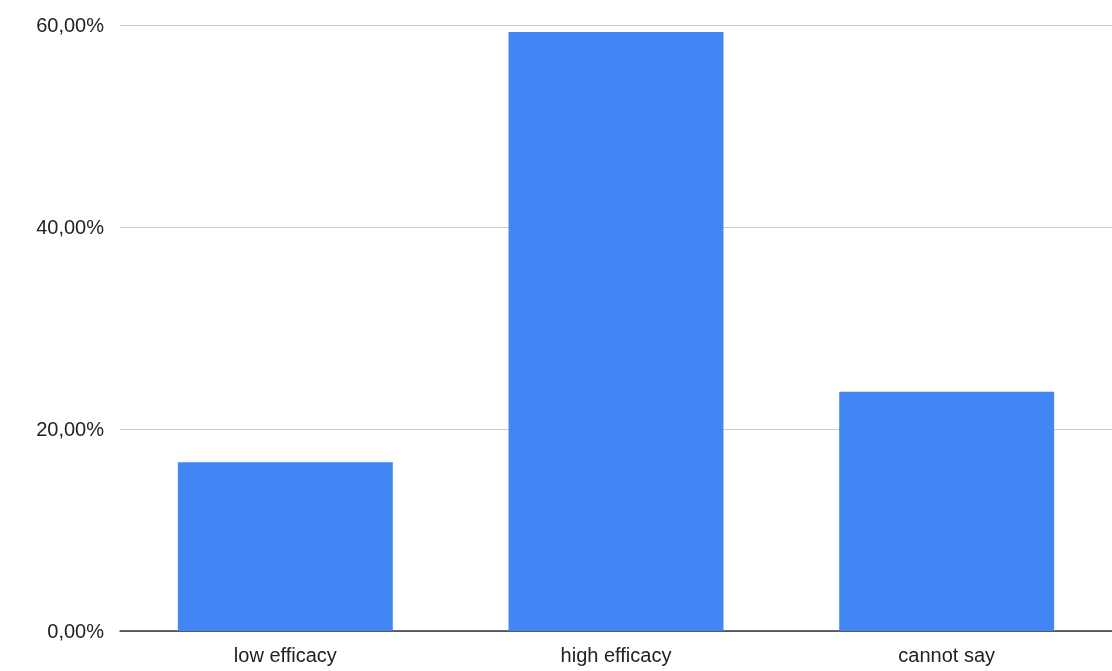 This screenshot has width=1112, height=671. What do you see at coordinates (616, 655) in the screenshot?
I see `x-tick-label: high efficacy` at bounding box center [616, 655].